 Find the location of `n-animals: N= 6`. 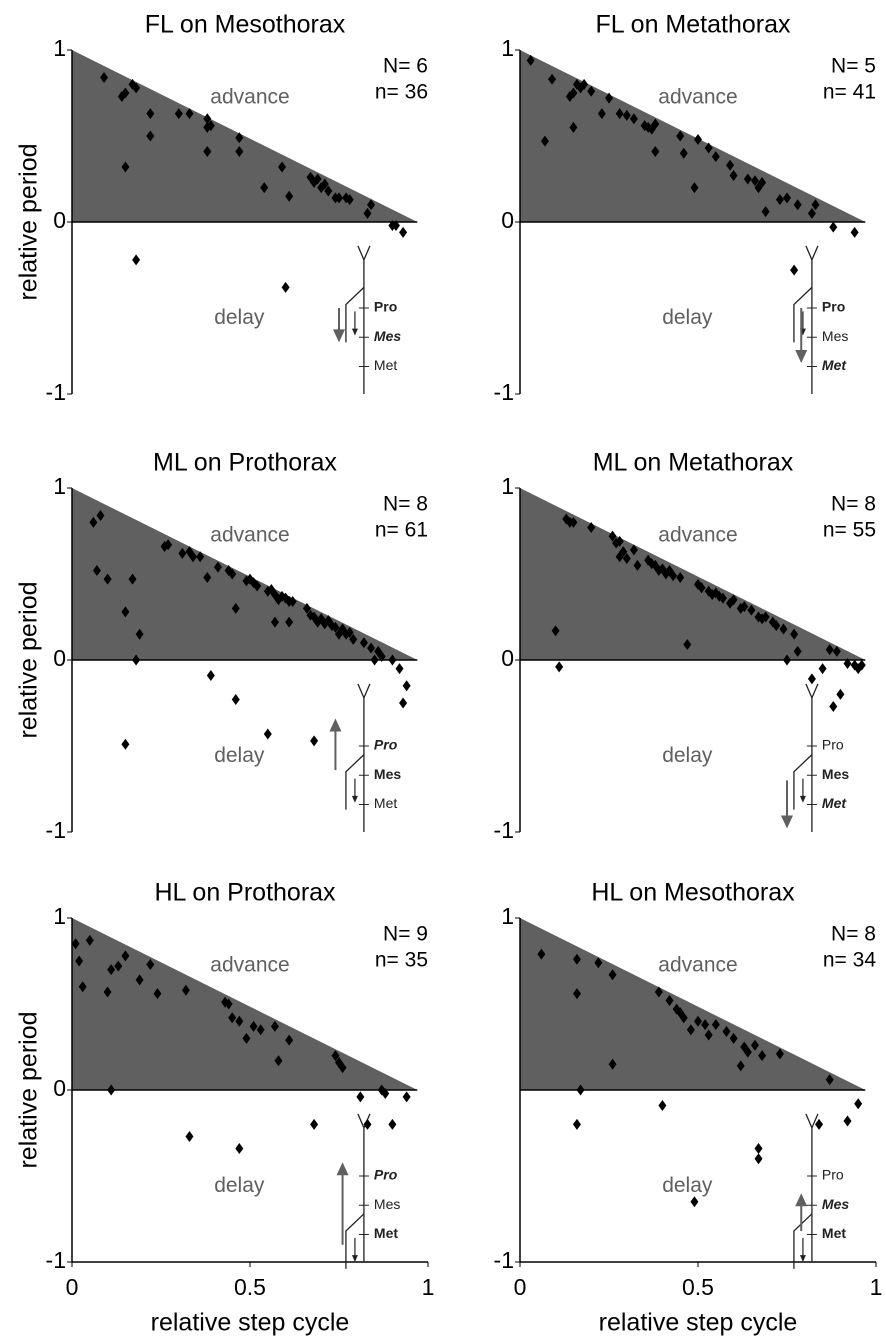

n-animals: N= 6 is located at coordinates (405, 66).